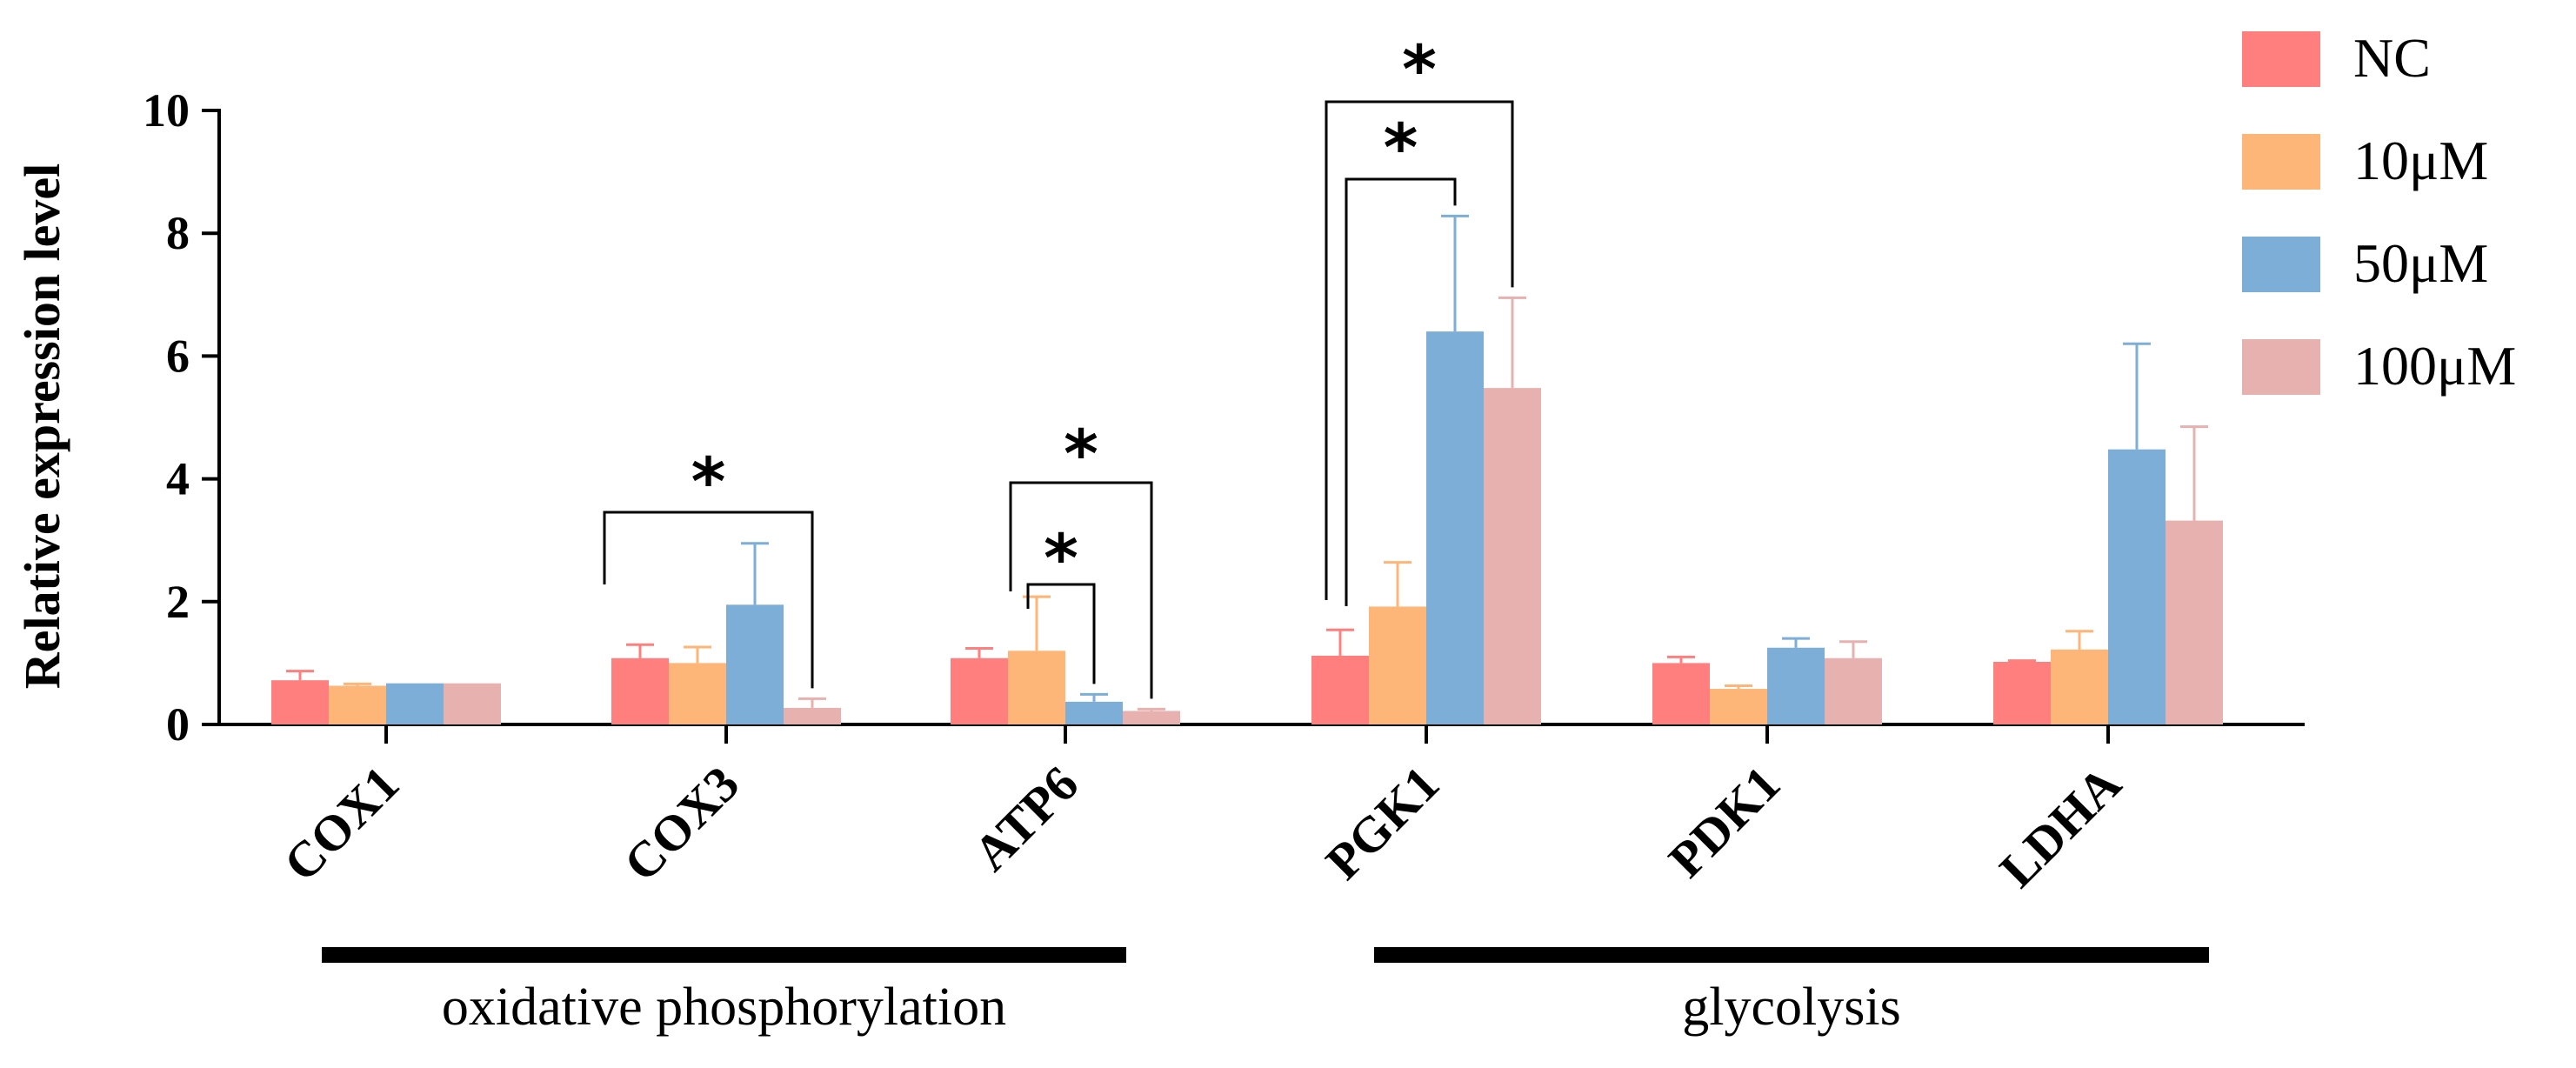 The width and height of the screenshot is (2576, 1068). What do you see at coordinates (42, 427) in the screenshot?
I see `y-axis-title: Relative expression level` at bounding box center [42, 427].